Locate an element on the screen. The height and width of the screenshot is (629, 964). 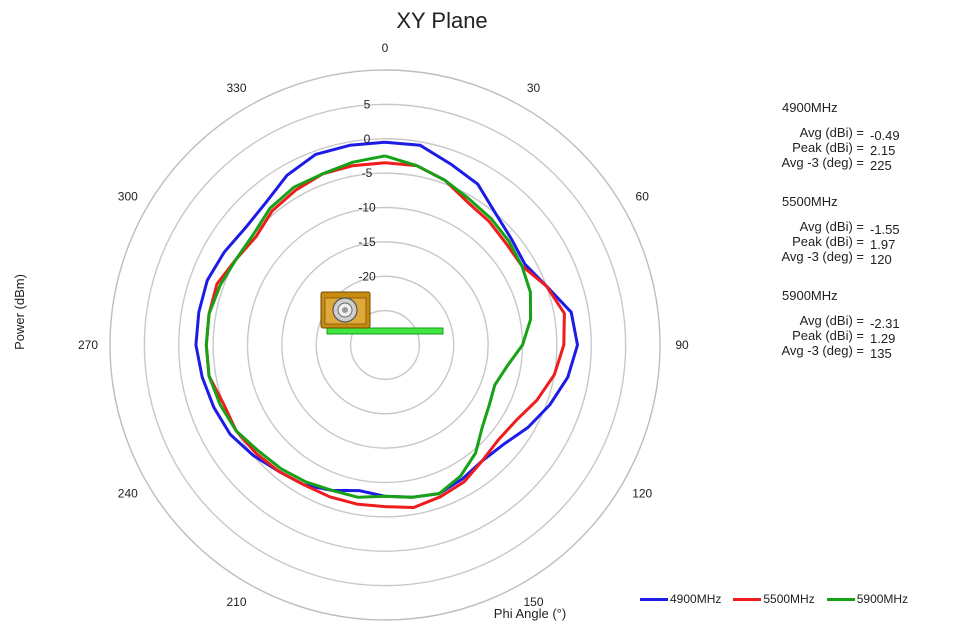
angle-tick-label: 300 is located at coordinates (128, 197).